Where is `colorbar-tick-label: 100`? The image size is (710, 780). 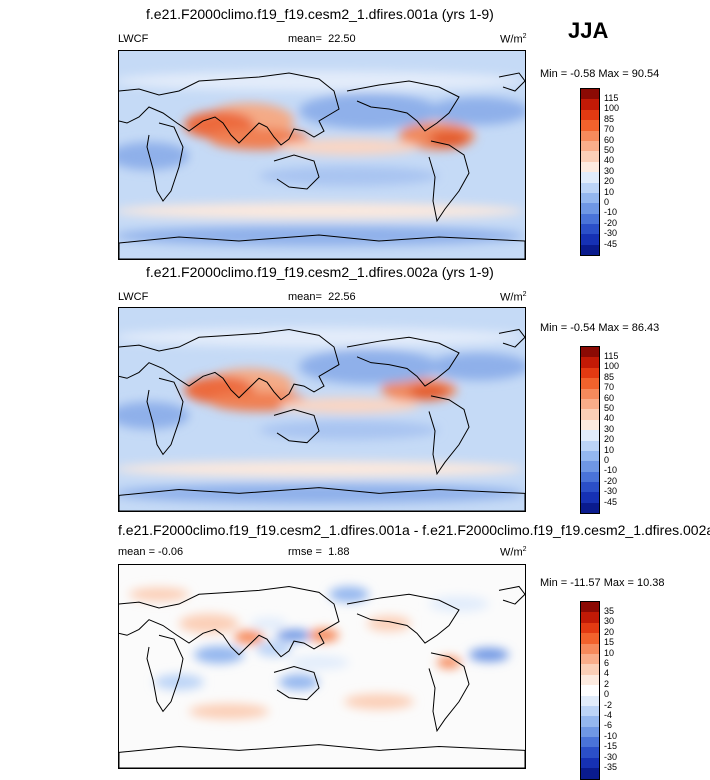 colorbar-tick-label: 100 is located at coordinates (612, 366).